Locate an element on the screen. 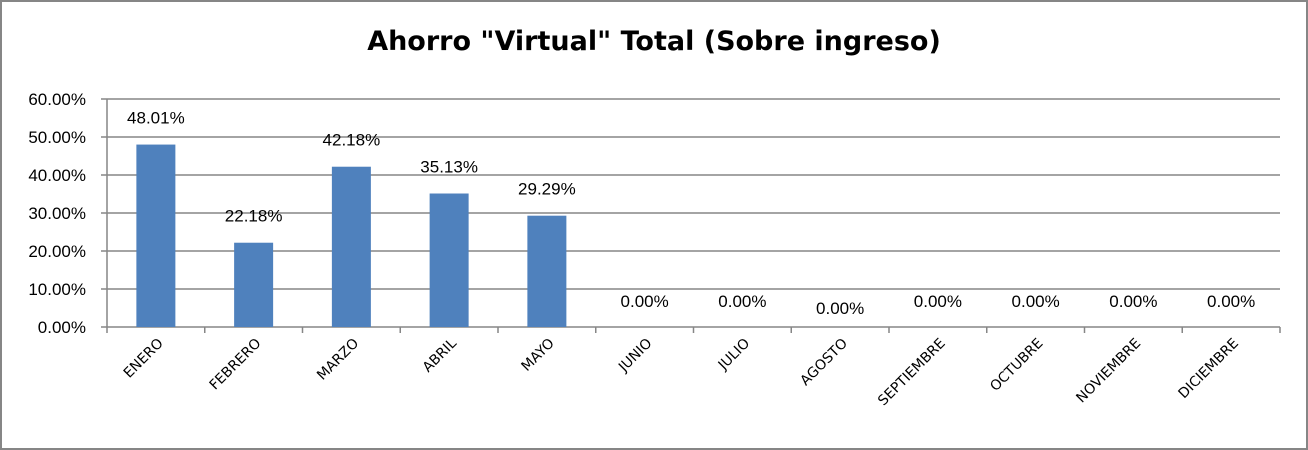 The image size is (1308, 450). x-category-label: MAYO is located at coordinates (538, 355).